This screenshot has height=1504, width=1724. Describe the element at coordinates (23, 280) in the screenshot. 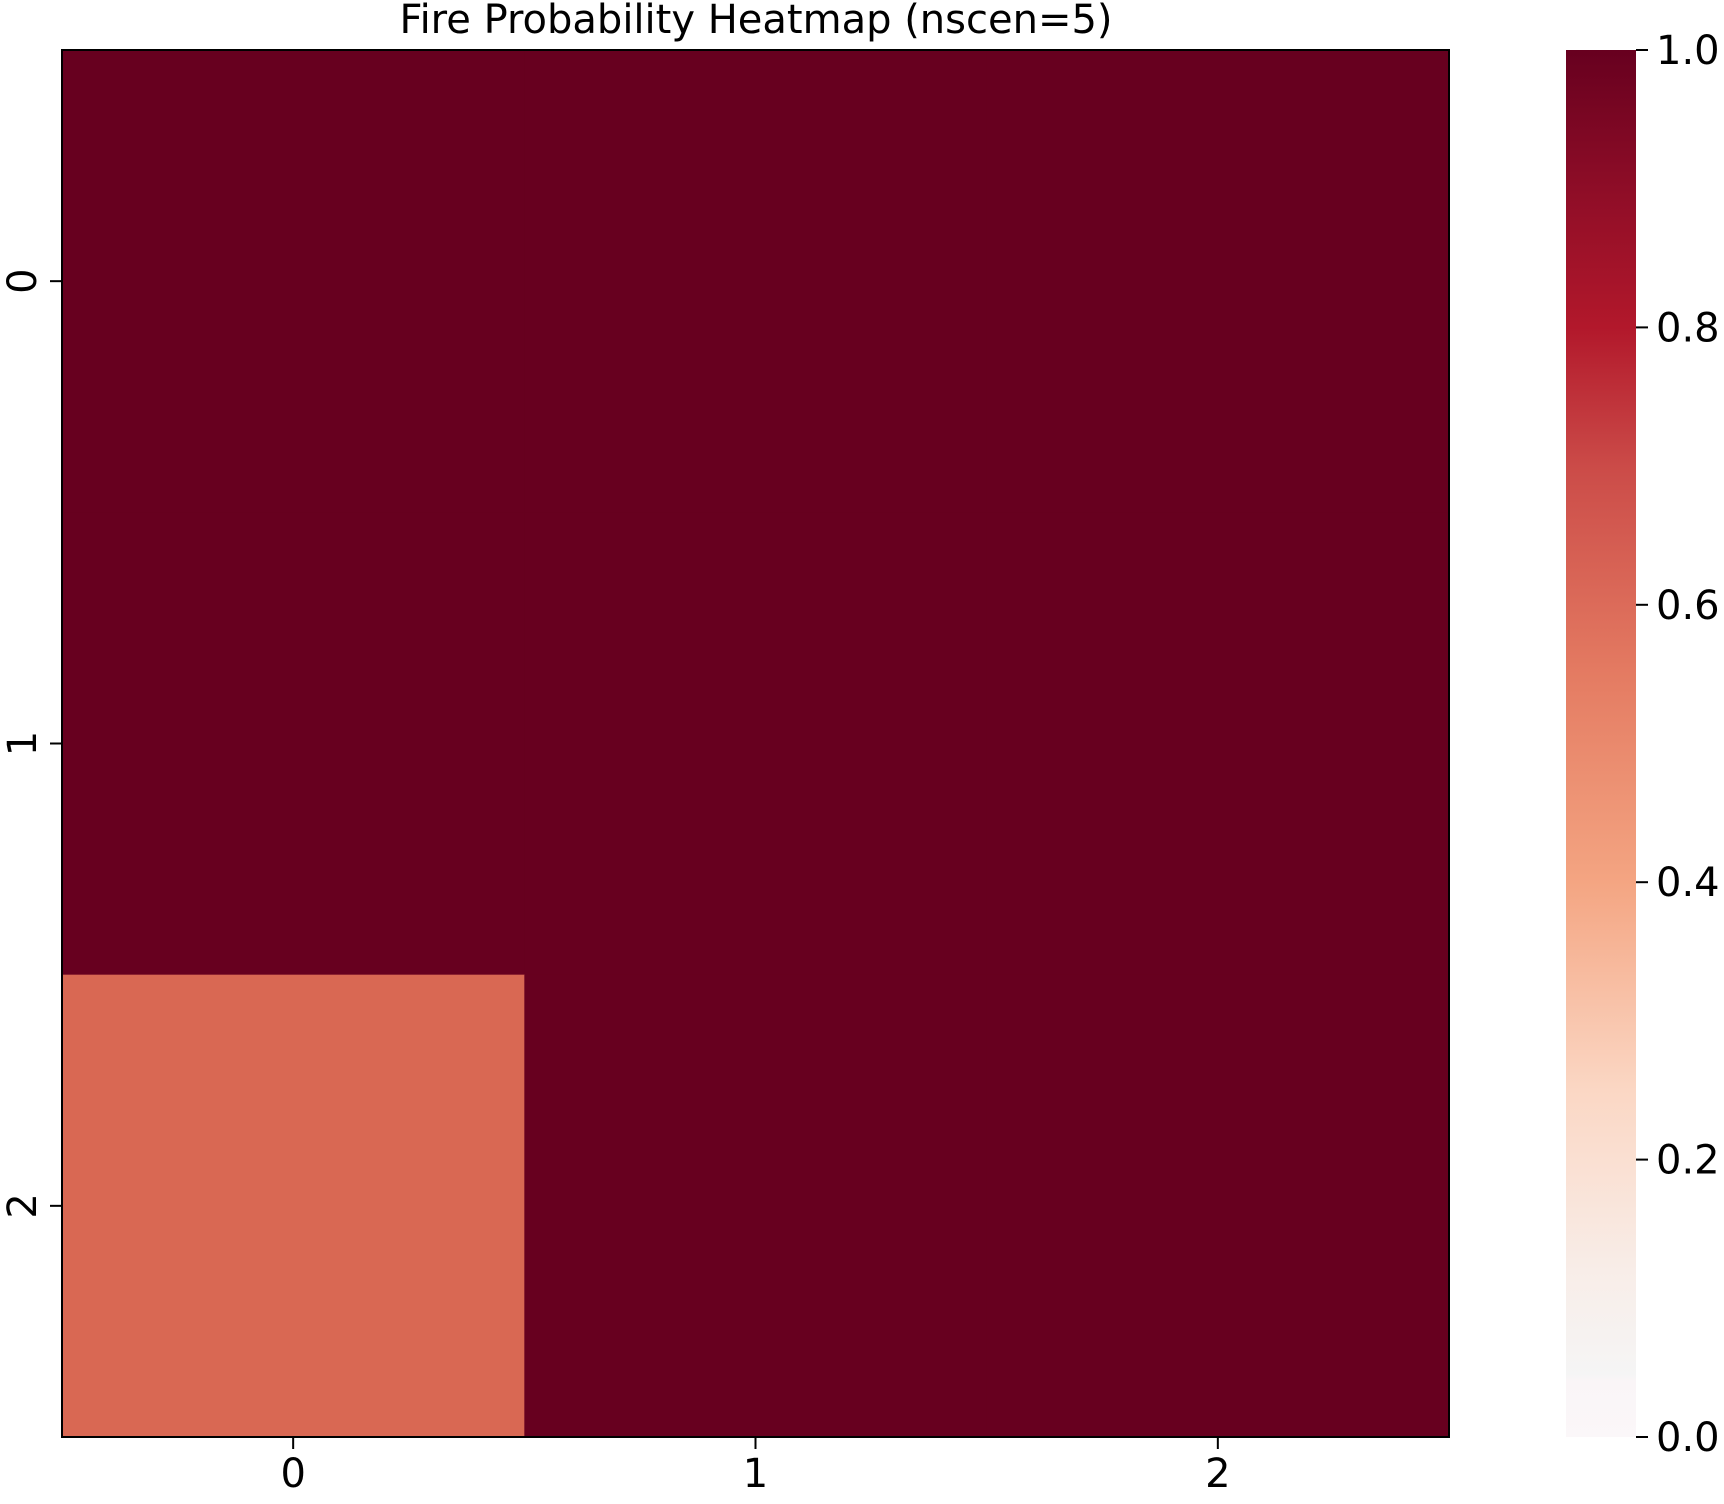

I see `y-tick-label-0: 0` at that location.